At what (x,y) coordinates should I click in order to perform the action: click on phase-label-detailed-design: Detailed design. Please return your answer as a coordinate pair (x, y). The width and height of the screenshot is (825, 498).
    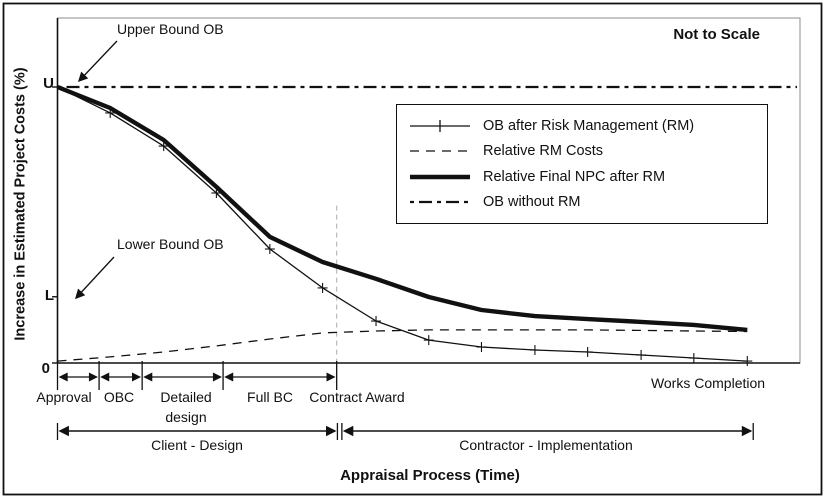
    Looking at the image, I should click on (186, 407).